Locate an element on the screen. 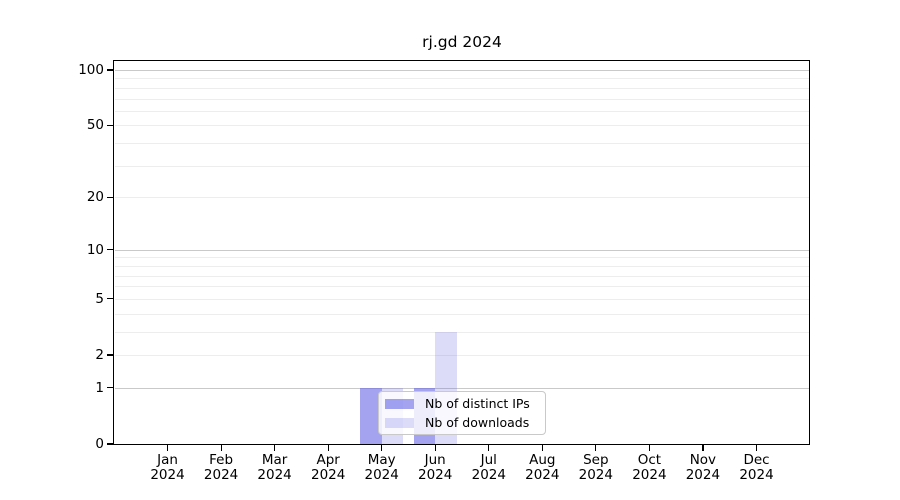 This screenshot has height=500, width=900. y-tick-label: 5 is located at coordinates (99, 298).